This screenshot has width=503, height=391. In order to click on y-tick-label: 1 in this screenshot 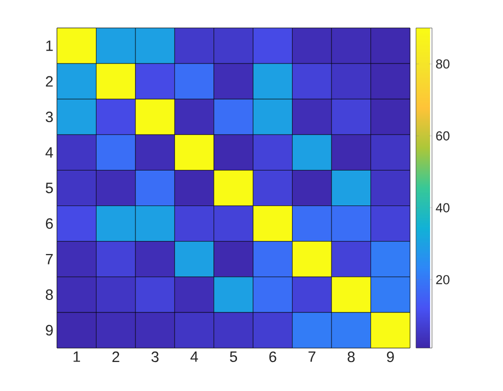, I will do `click(49, 45)`.